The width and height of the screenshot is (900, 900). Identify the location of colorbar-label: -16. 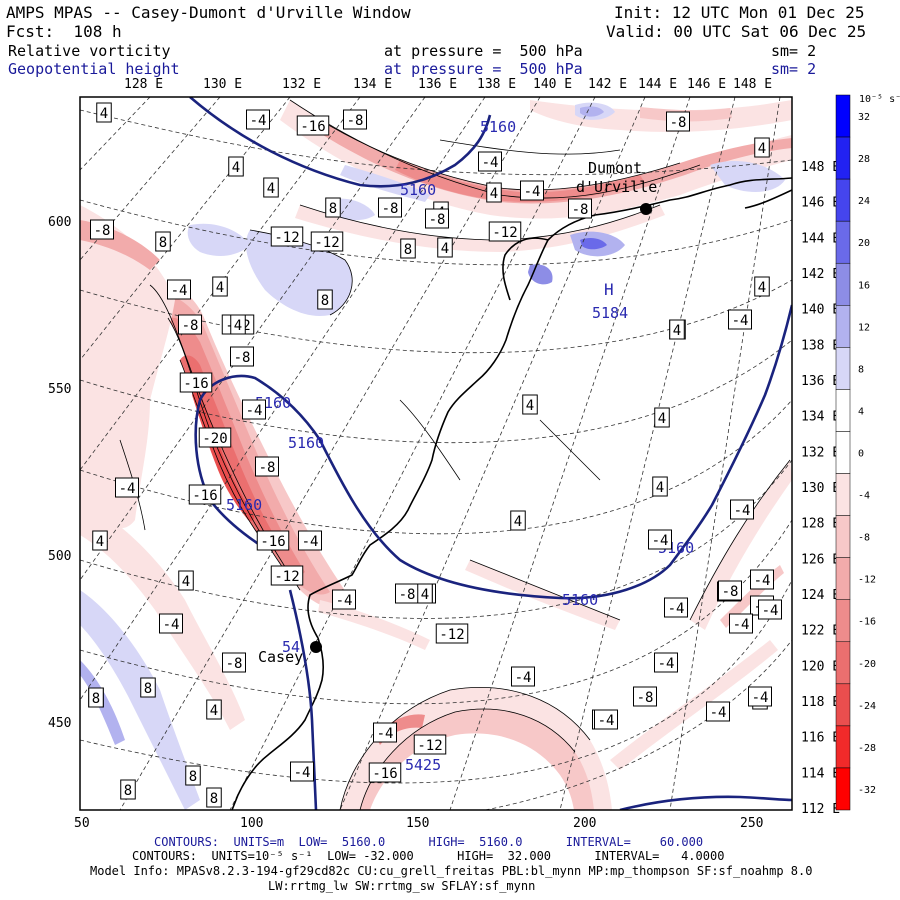
(867, 622).